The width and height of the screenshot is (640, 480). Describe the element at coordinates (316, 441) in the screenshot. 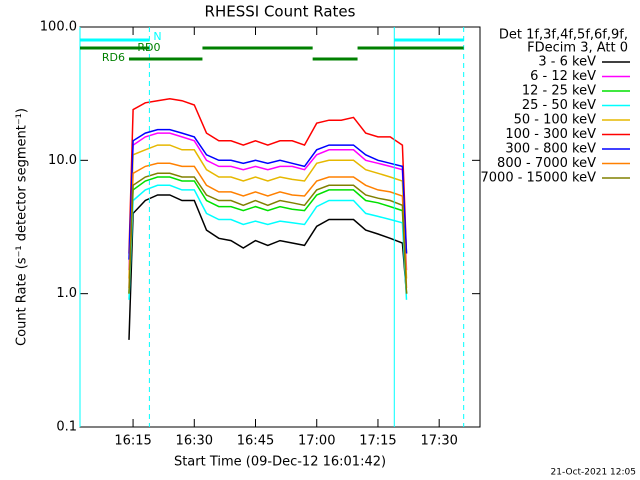

I see `x-tick-label: 17:00` at that location.